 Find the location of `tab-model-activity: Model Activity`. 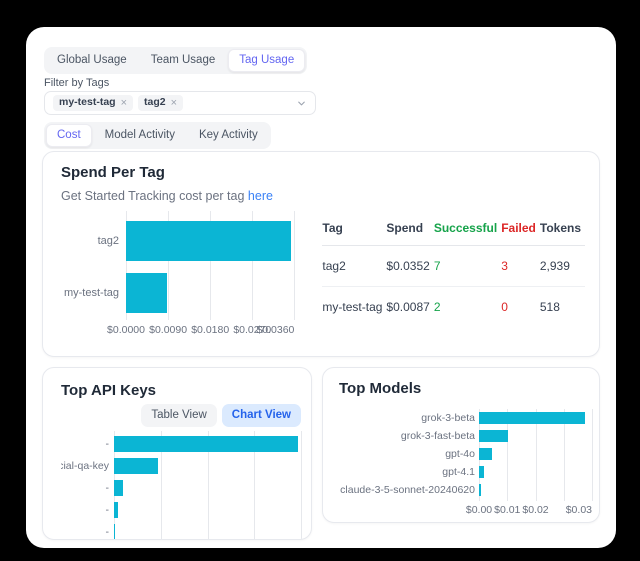

tab-model-activity: Model Activity is located at coordinates (140, 135).